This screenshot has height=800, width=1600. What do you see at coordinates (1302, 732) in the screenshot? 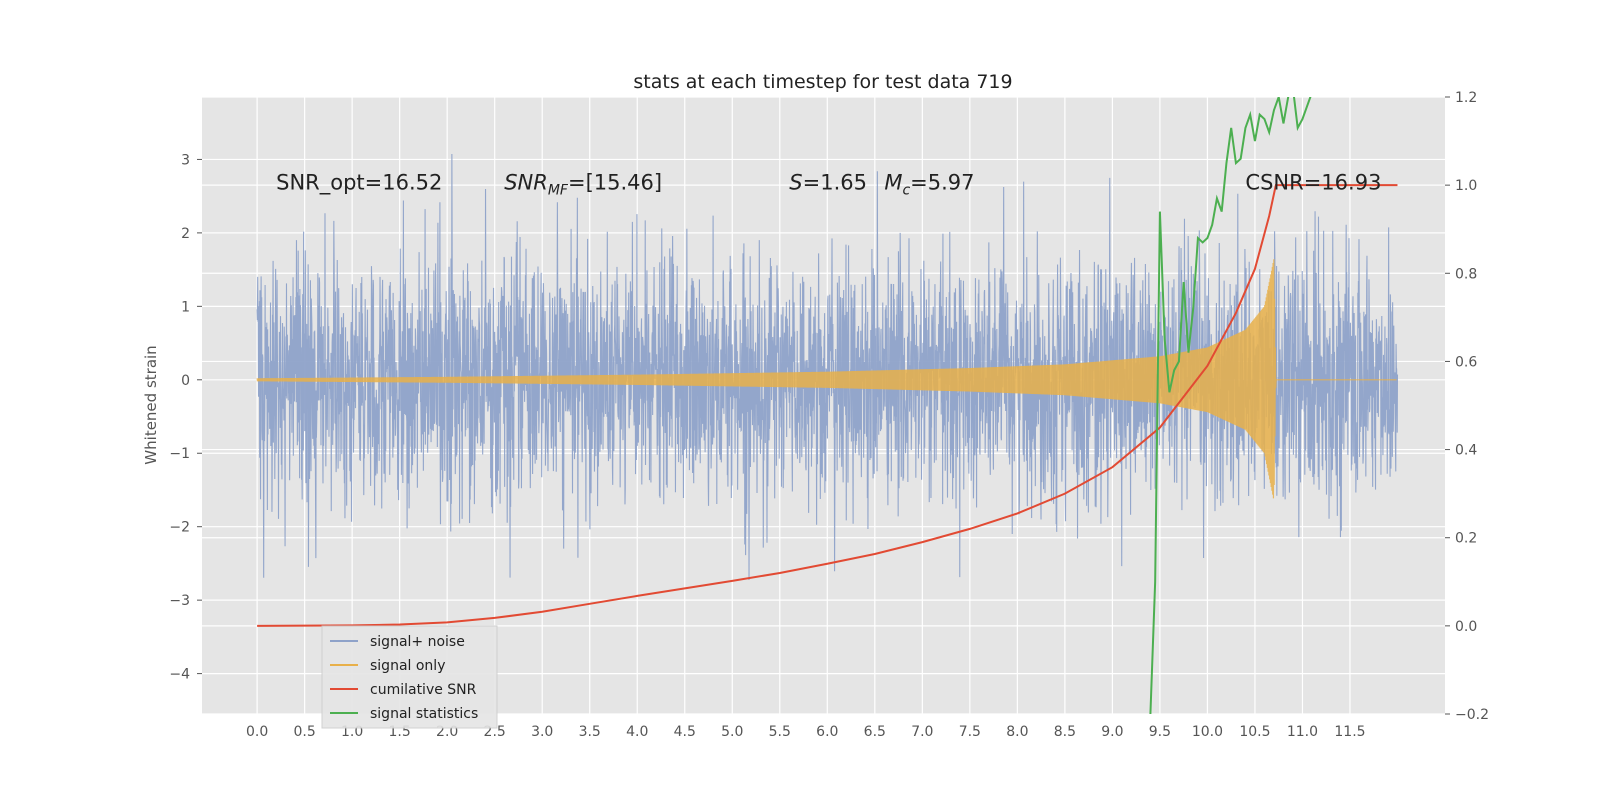
I see `x-tick-label: 11.0` at bounding box center [1302, 732].